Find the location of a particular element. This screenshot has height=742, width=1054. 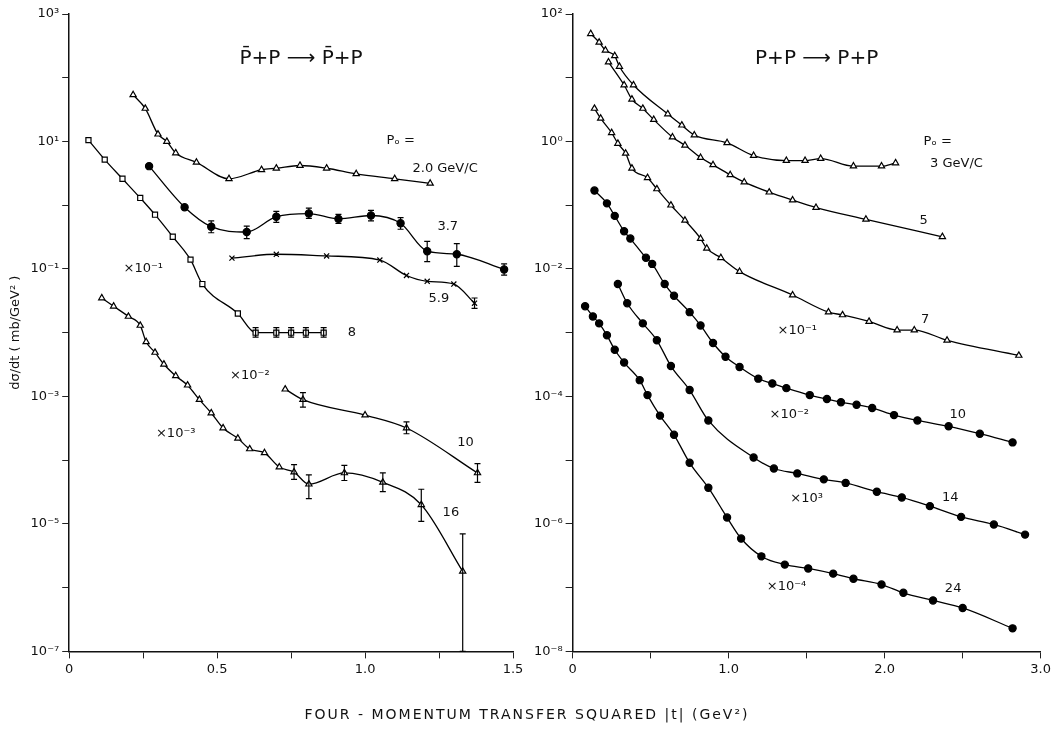

y-tick-label: 10⁻⁵ is located at coordinates (45, 523).